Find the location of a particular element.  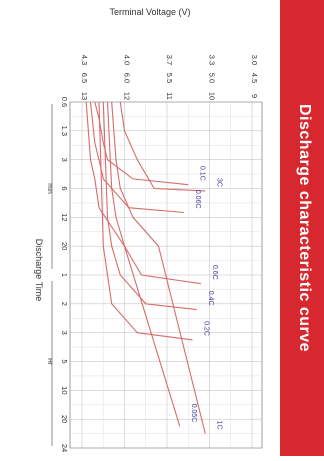

y-tick-label: 6.0 is located at coordinates (127, 78).